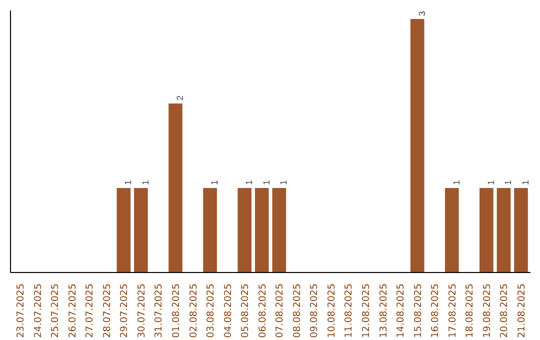  What do you see at coordinates (436, 310) in the screenshot?
I see `x-tick-label: 16.08.2025` at bounding box center [436, 310].